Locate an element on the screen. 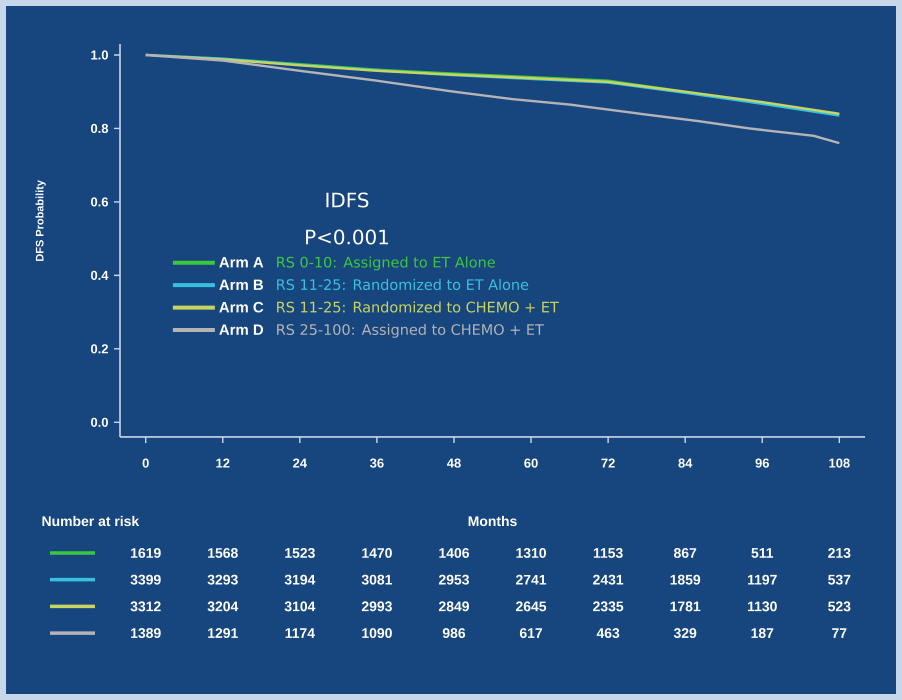 The height and width of the screenshot is (700, 902). y-axis-title: DFS Probability is located at coordinates (41, 220).